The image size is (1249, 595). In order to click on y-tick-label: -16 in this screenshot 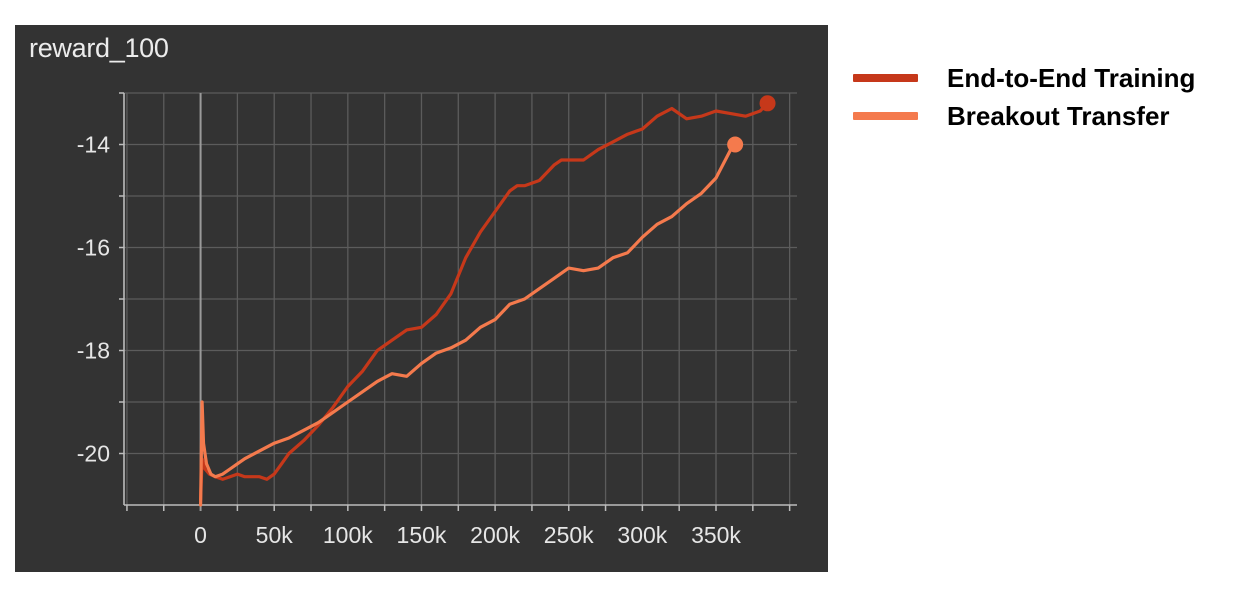, I will do `click(93, 248)`.